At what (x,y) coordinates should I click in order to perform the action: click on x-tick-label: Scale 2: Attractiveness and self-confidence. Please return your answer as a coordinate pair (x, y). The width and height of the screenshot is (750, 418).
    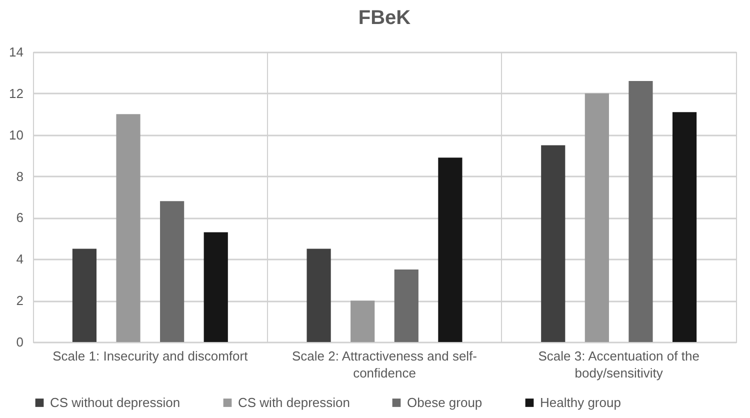
    Looking at the image, I should click on (384, 364).